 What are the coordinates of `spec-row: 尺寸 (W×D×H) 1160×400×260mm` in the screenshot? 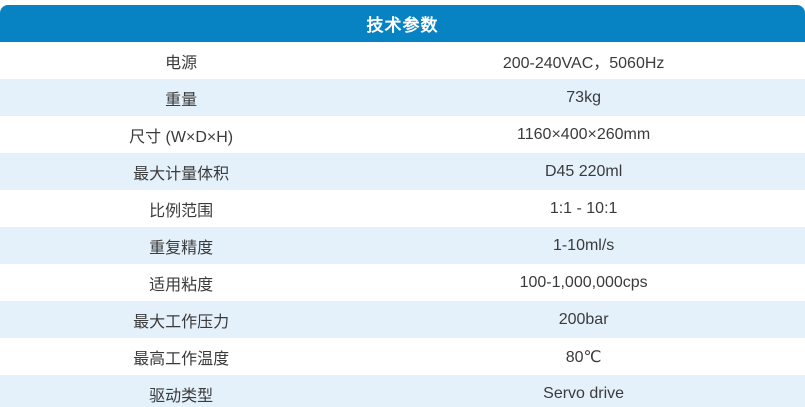 It's located at (402, 134).